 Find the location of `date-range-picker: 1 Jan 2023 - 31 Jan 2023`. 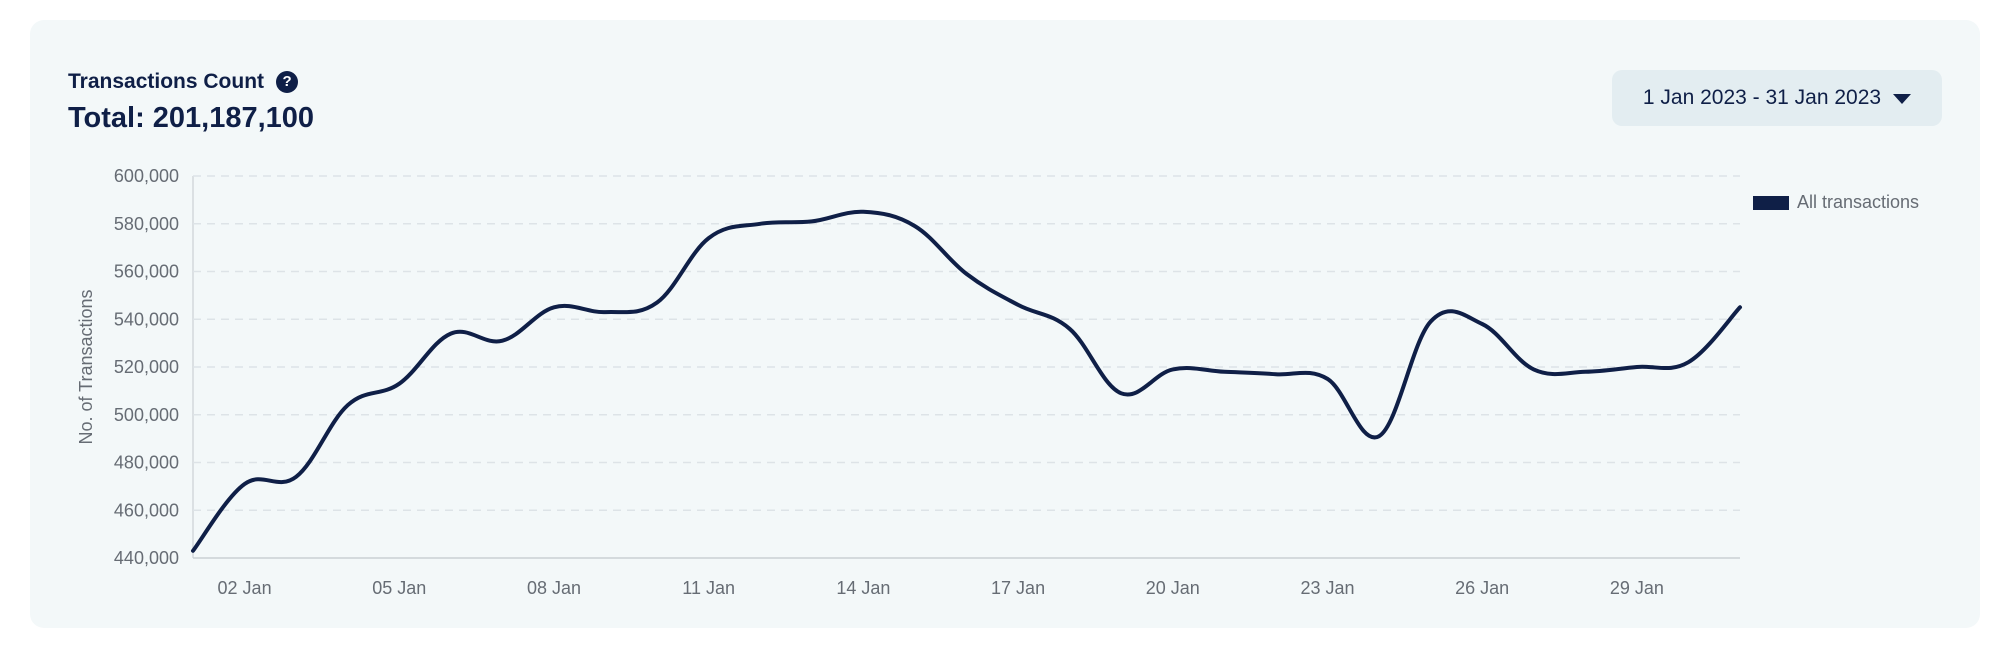

date-range-picker: 1 Jan 2023 - 31 Jan 2023 is located at coordinates (1777, 98).